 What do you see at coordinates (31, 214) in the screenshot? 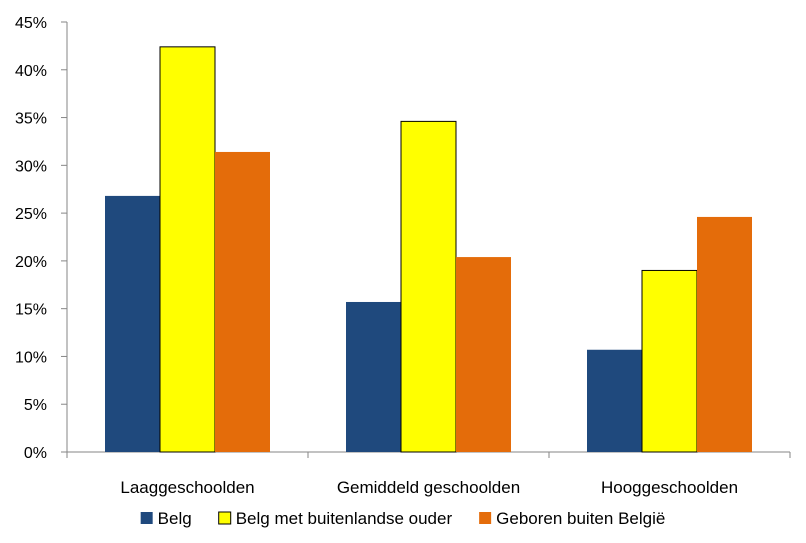
I see `y-tick-label: 25%` at bounding box center [31, 214].